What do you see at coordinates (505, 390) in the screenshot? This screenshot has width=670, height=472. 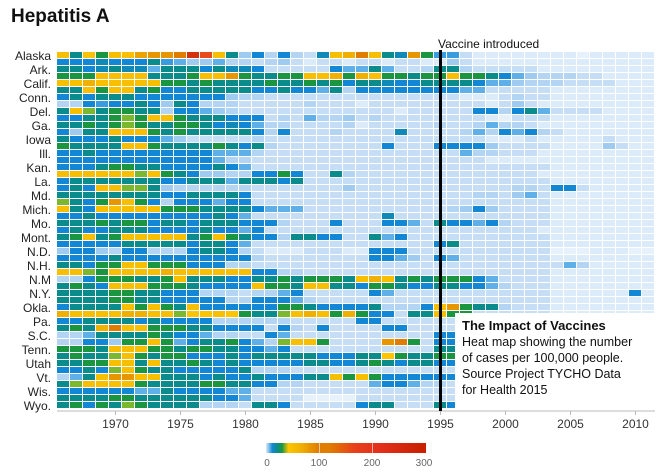 I see `annotation-line: for Health 2015` at bounding box center [505, 390].